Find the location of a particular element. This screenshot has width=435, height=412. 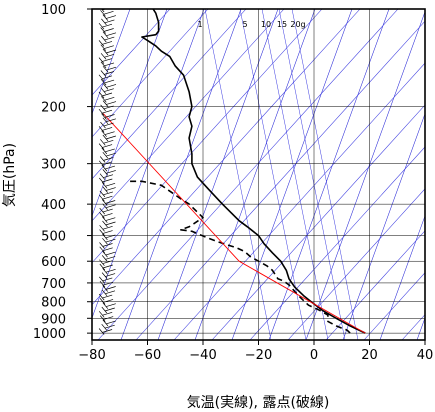

x-tick-label: 0 is located at coordinates (314, 355).